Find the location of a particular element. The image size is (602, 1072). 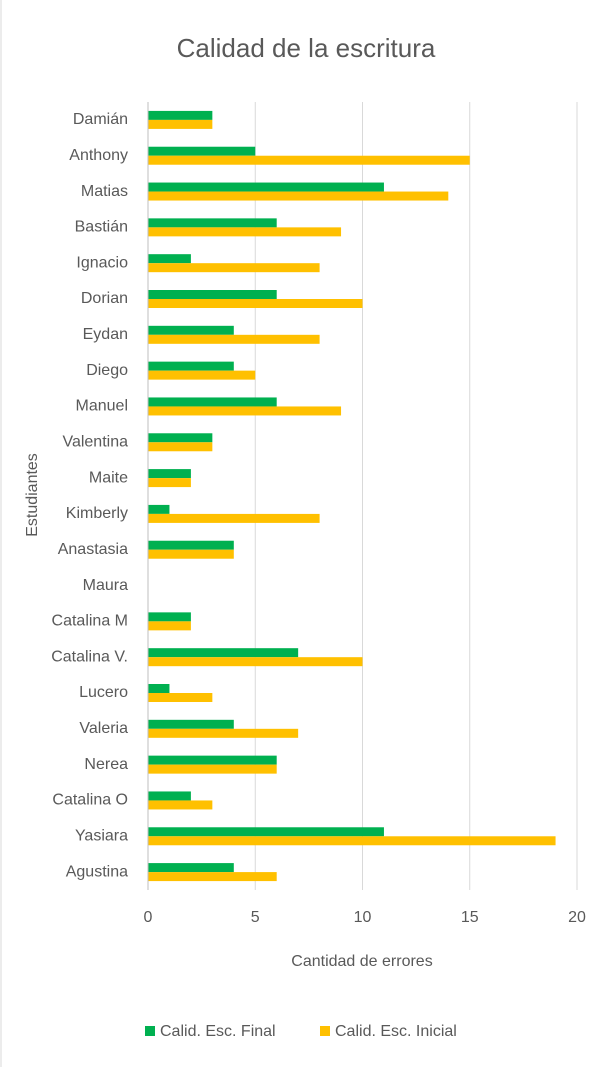

y-tick-label: Catalina M is located at coordinates (90, 621).